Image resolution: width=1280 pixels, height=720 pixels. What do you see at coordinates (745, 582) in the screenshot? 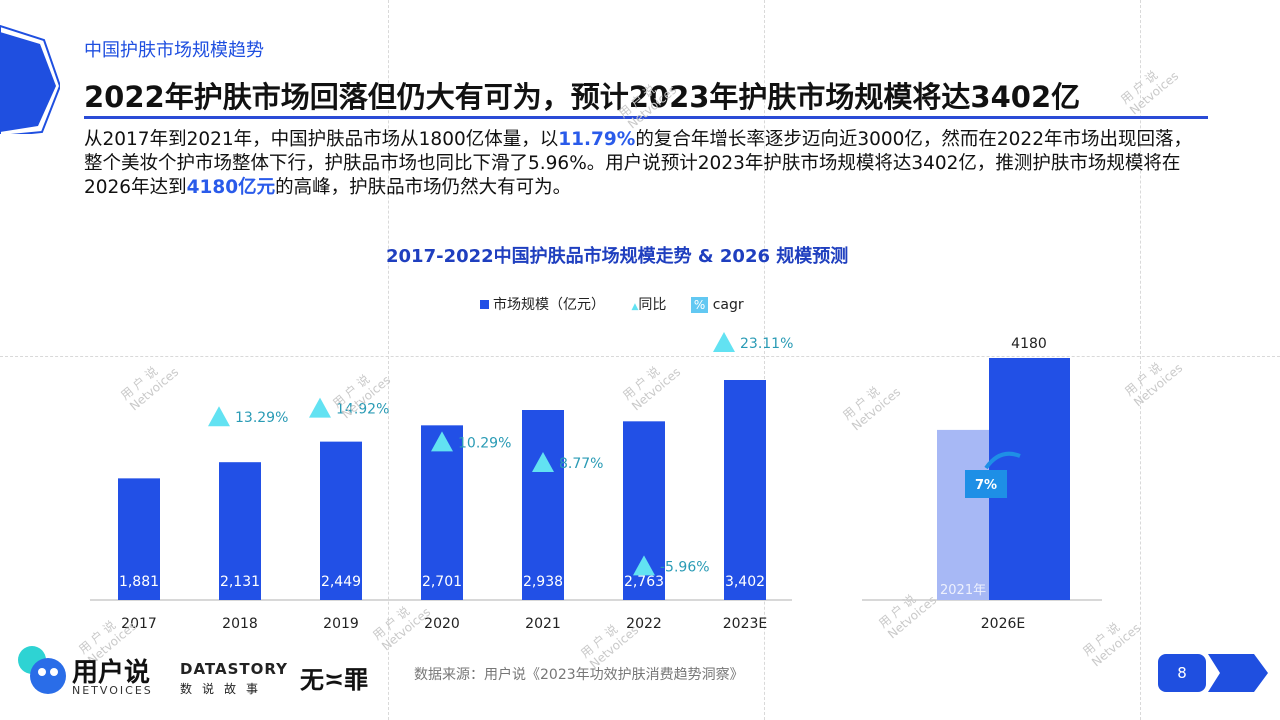
I see `bar-value-label: 3,402` at bounding box center [745, 582].